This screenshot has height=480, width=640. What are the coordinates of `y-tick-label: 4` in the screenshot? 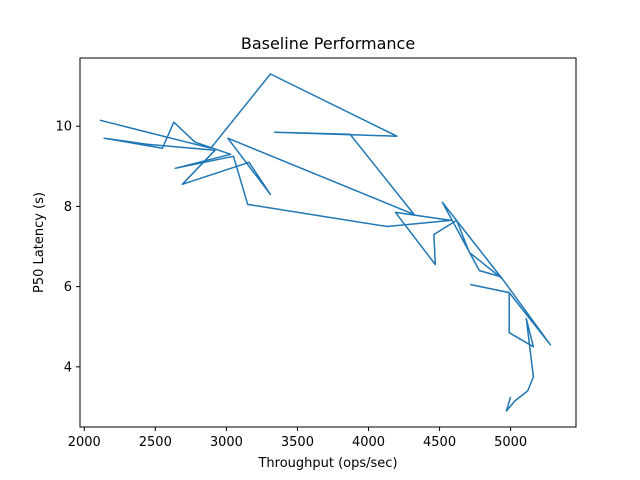 It's located at (68, 367).